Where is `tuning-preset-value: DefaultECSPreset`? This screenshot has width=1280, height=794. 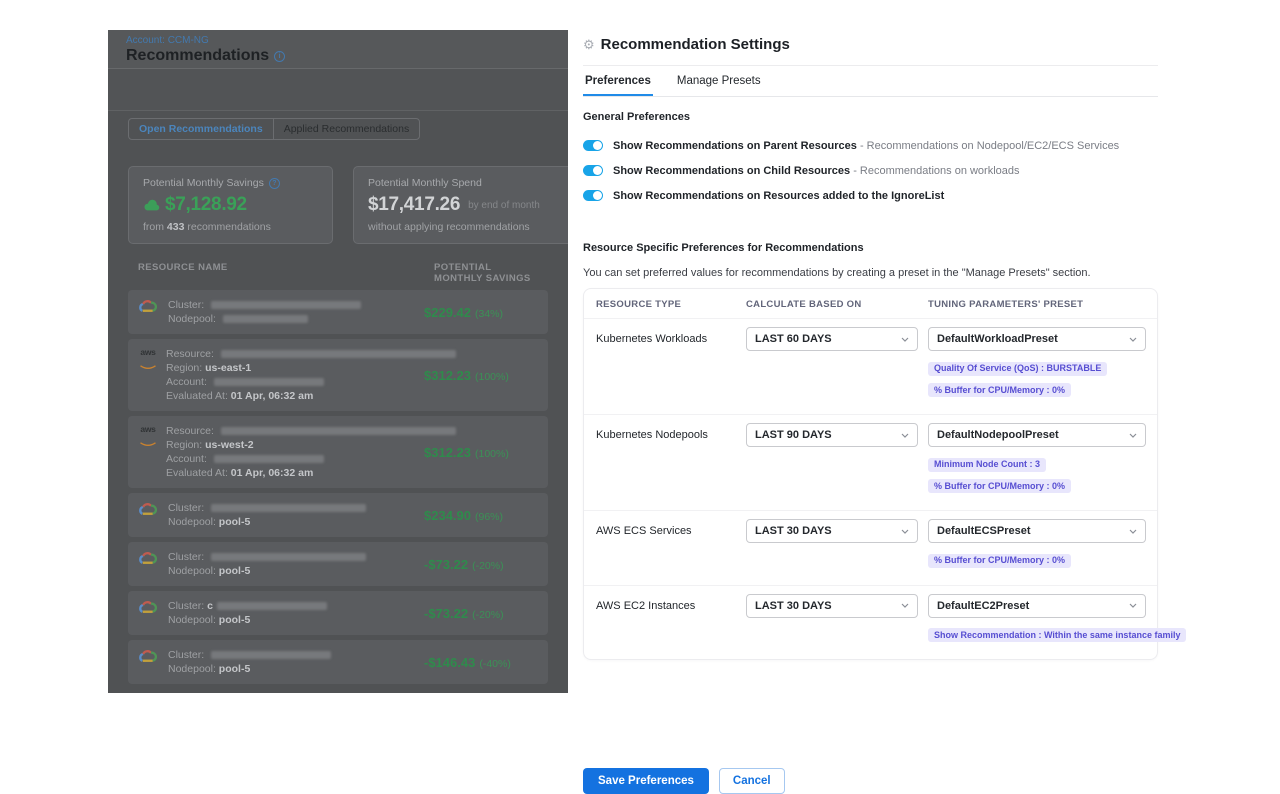
tuning-preset-value: DefaultECSPreset is located at coordinates (984, 531).